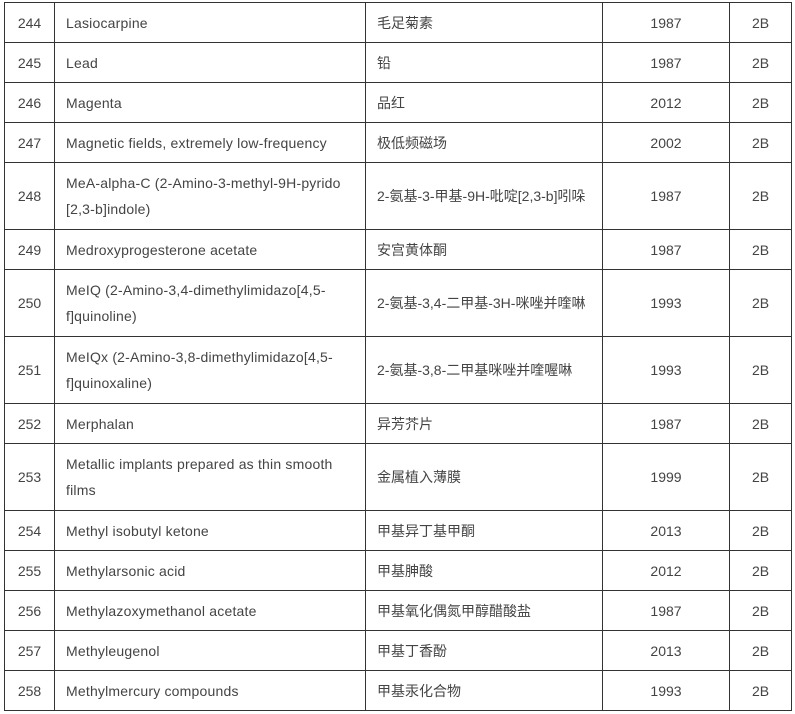 This screenshot has width=795, height=714. I want to click on chinese-name: 2-氨基-3-甲基-9H-吡啶[2,3-b]吲哚, so click(484, 196).